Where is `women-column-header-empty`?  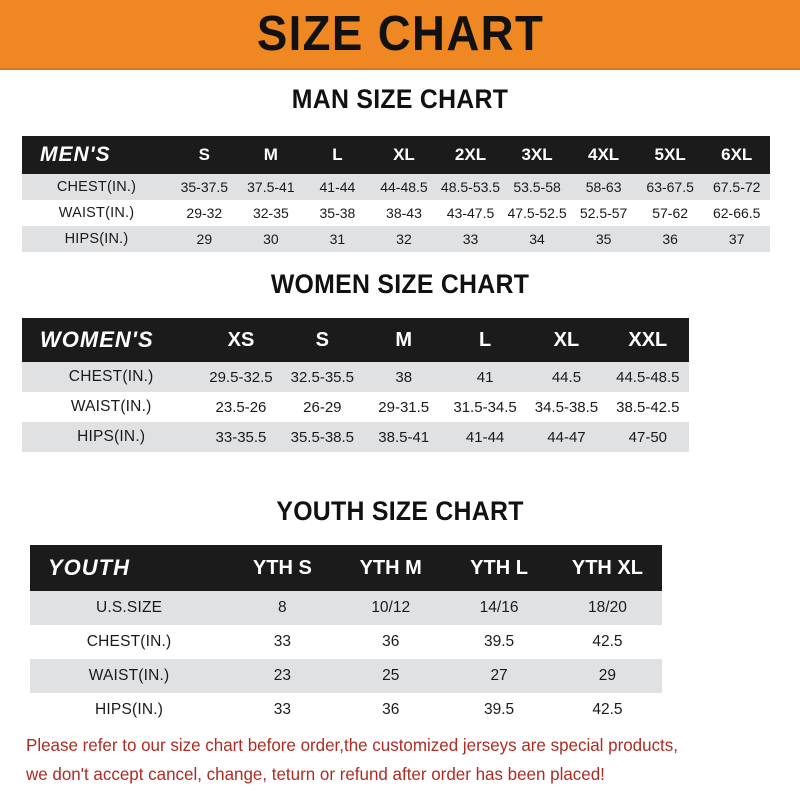 women-column-header-empty is located at coordinates (729, 340).